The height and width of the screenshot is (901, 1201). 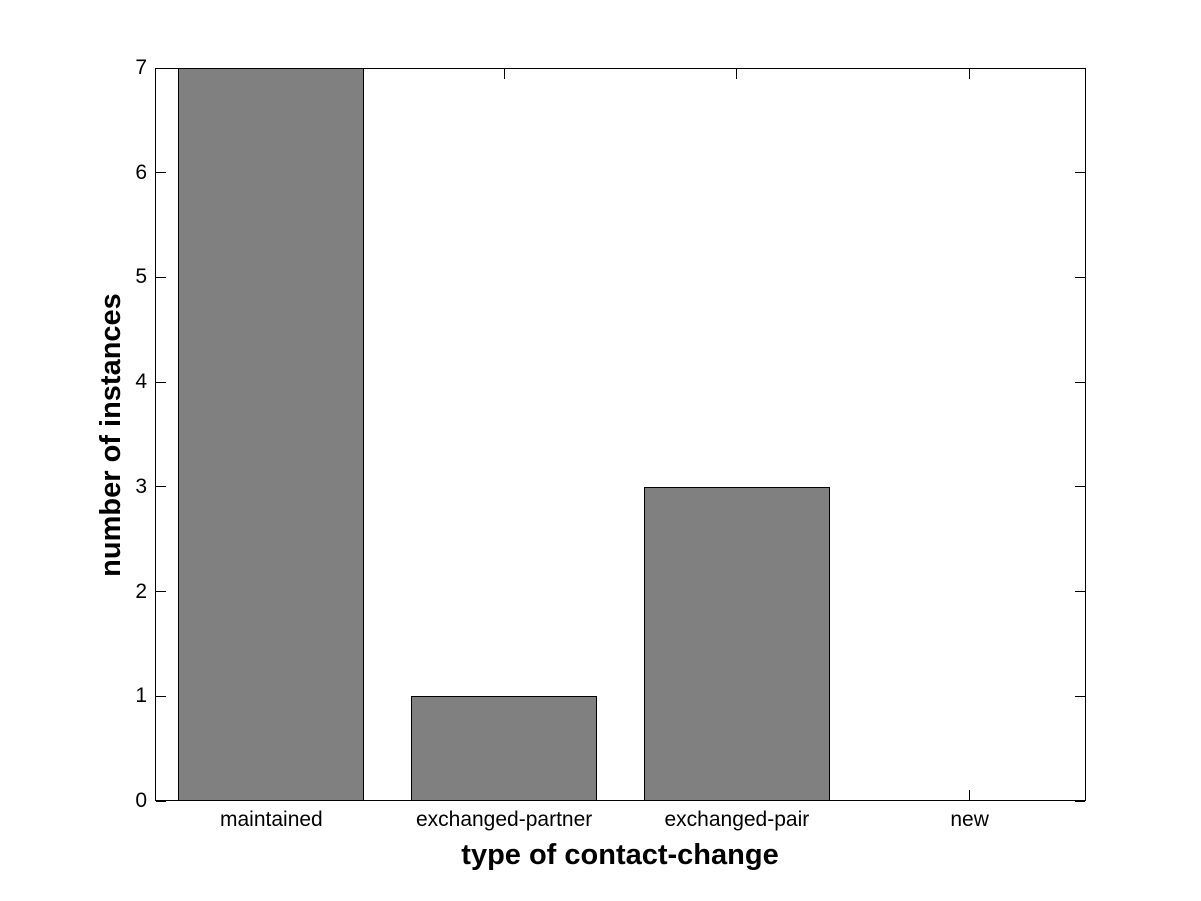 I want to click on y-tick-label: 1, so click(x=141, y=696).